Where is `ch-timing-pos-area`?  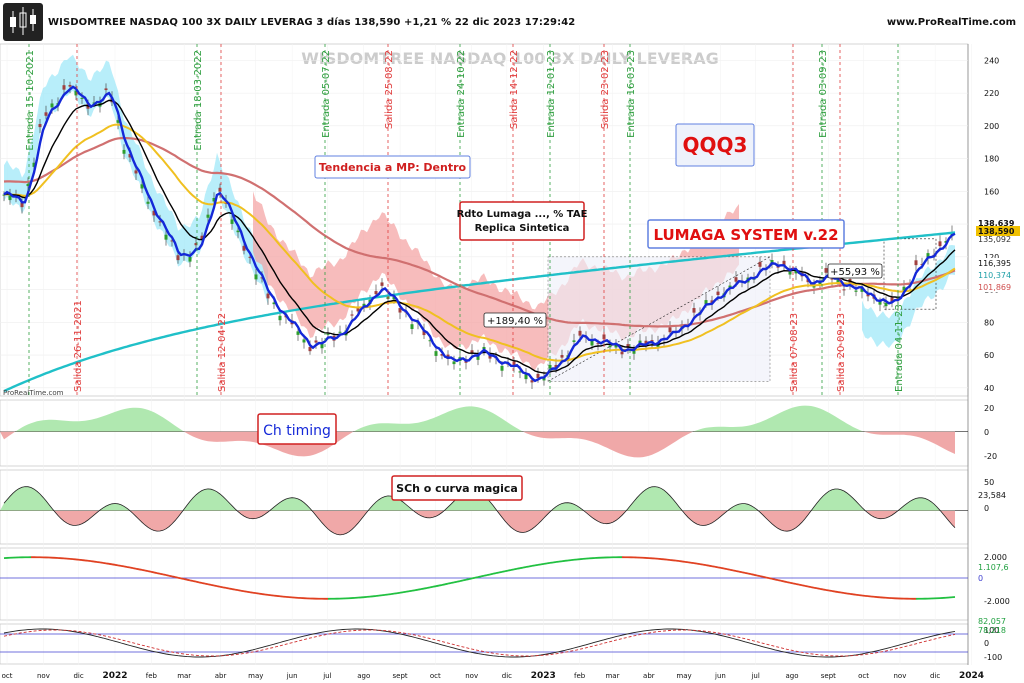
ch-timing-pos-area is located at coordinates (477, 418).